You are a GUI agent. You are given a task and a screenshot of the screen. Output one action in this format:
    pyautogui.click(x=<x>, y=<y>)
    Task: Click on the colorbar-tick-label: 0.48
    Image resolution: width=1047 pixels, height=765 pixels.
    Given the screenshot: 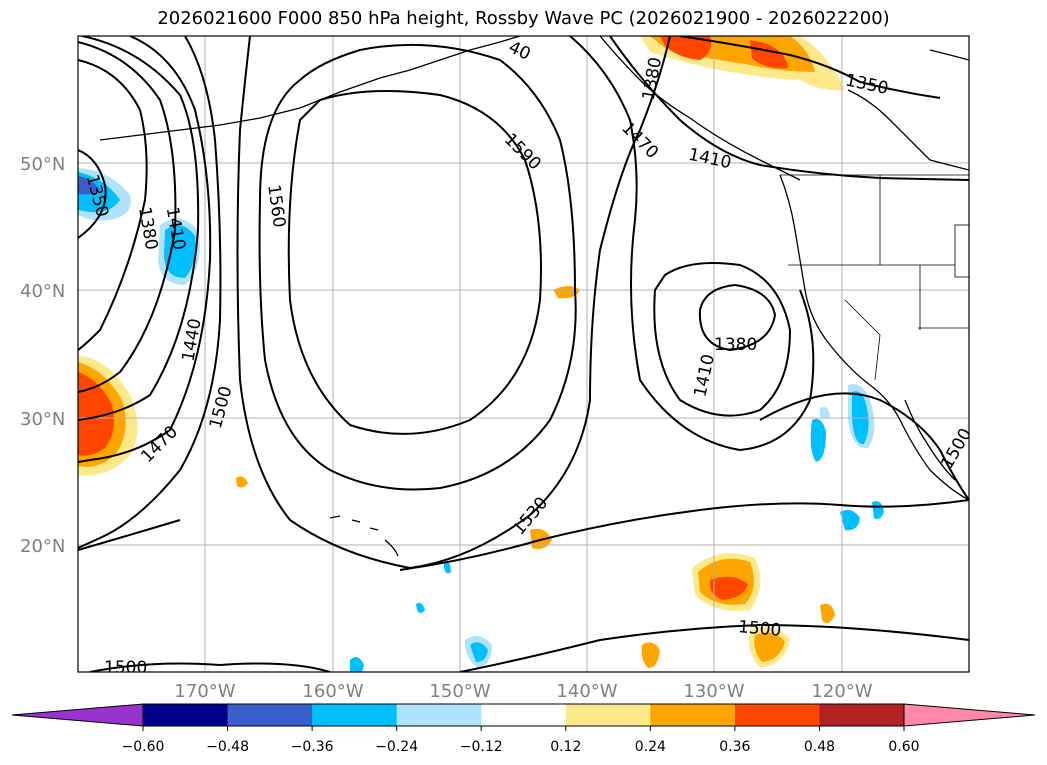 What is the action you would take?
    pyautogui.click(x=819, y=747)
    